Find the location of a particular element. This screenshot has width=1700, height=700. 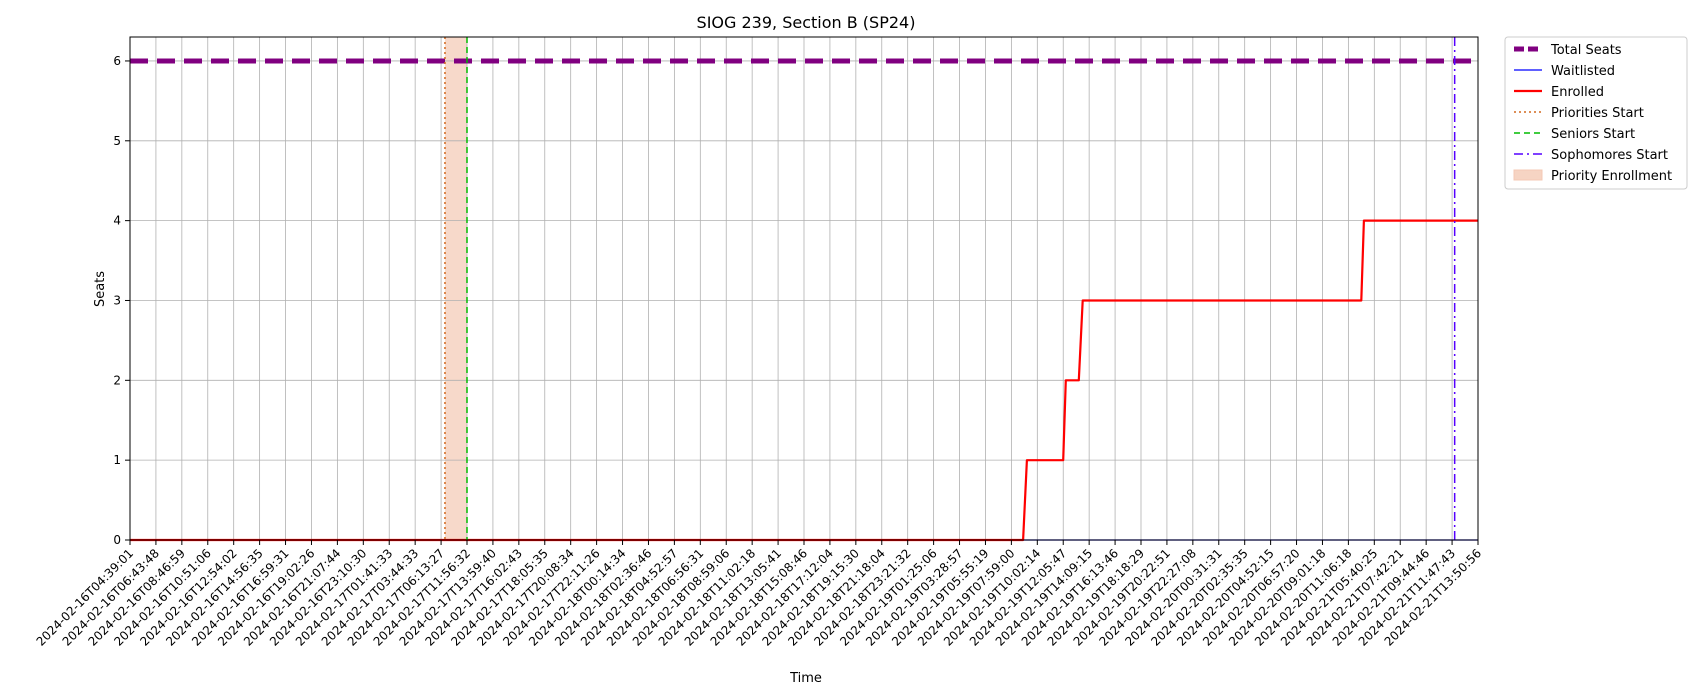

legend-item-waitlisted-label: Waitlisted is located at coordinates (1583, 71).